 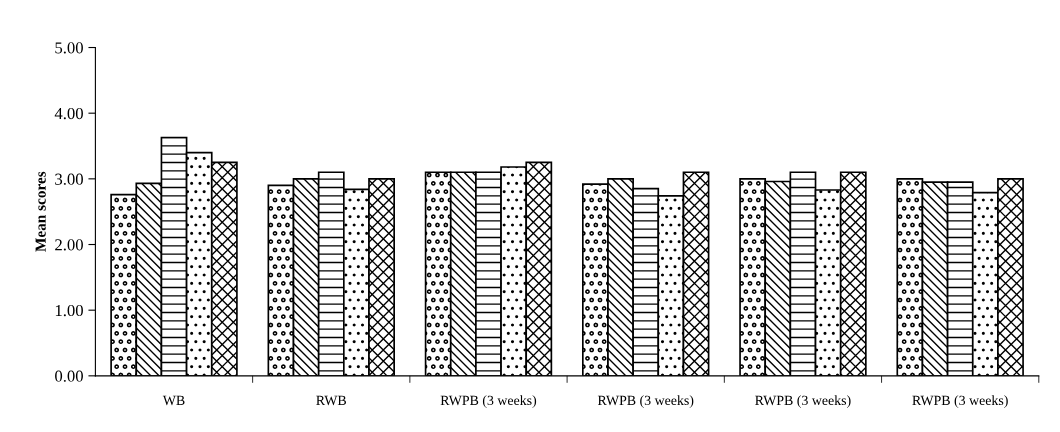 What do you see at coordinates (331, 400) in the screenshot?
I see `x-tick-label: RWB` at bounding box center [331, 400].